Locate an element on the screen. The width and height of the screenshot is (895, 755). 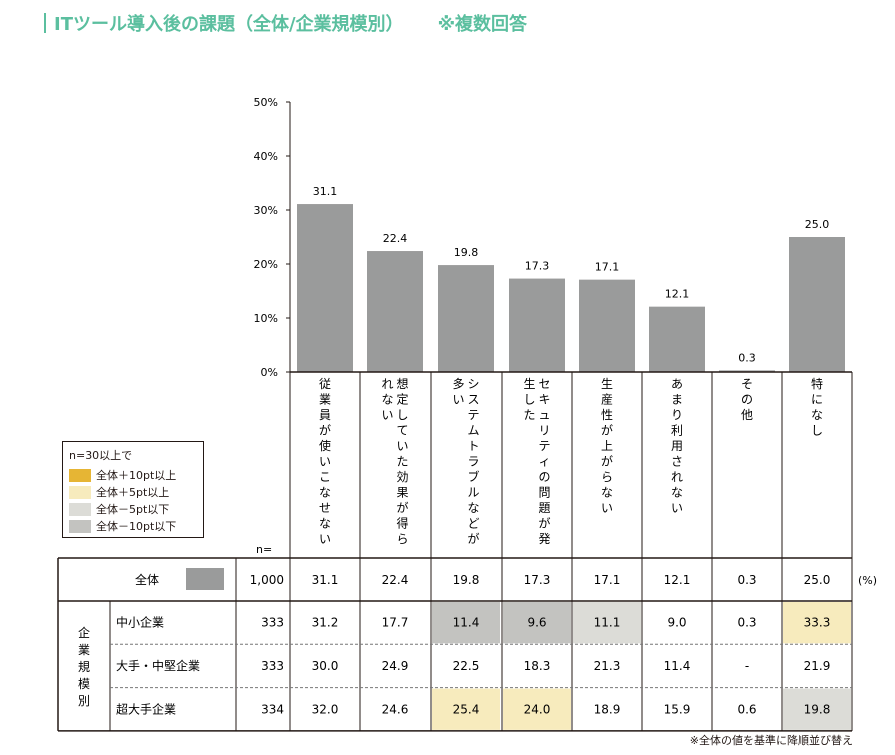
total-row-value: 17.1 is located at coordinates (607, 580).